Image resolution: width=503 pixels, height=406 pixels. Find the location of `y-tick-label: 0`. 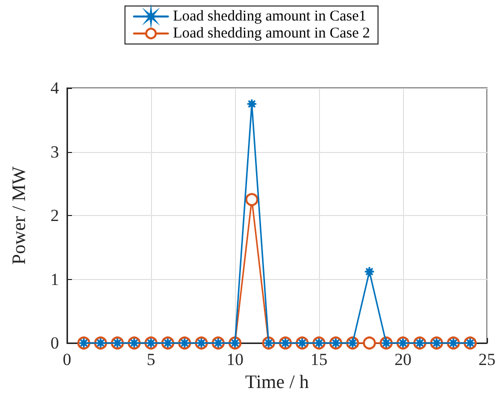

y-tick-label: 0 is located at coordinates (54, 343).